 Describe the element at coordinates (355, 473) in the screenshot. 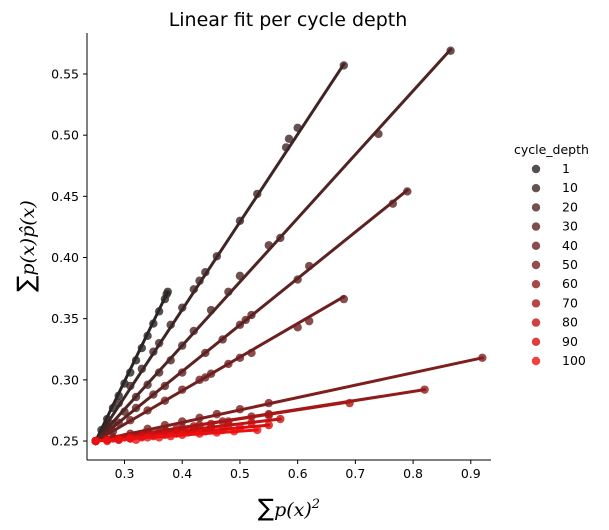

I see `x-tick-label-4: 0.7` at that location.